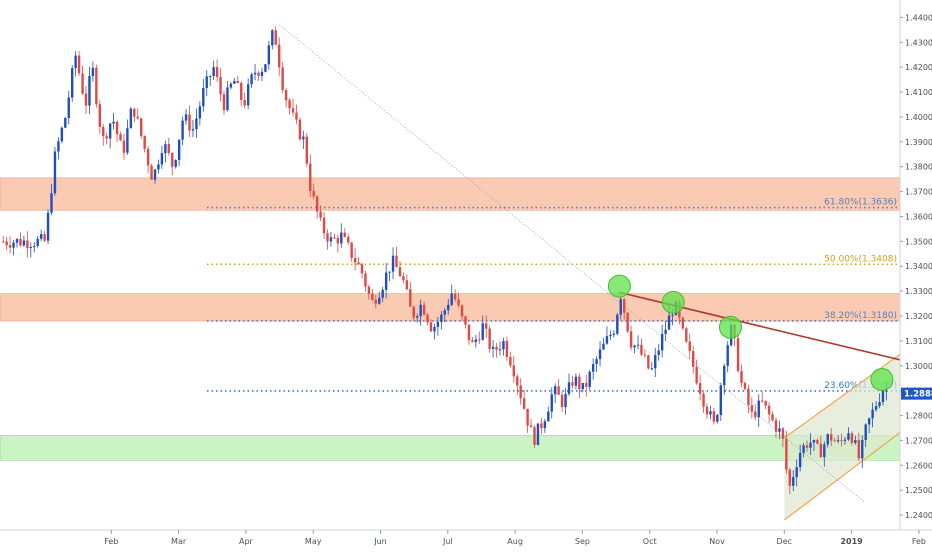  I want to click on price-tick-label-9: 1.3500, so click(918, 241).